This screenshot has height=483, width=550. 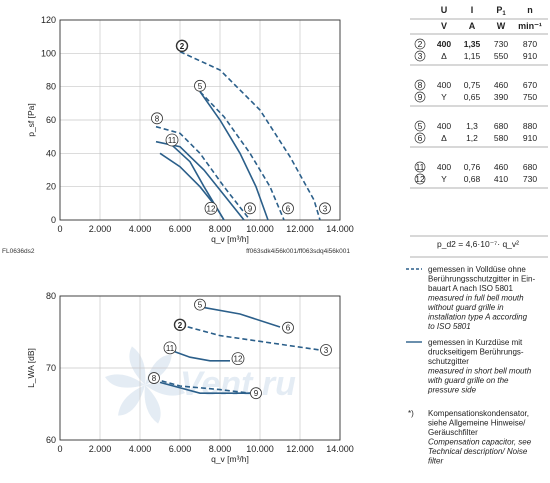 What do you see at coordinates (31, 368) in the screenshot?
I see `y-axis-label: L_WA [dB]` at bounding box center [31, 368].